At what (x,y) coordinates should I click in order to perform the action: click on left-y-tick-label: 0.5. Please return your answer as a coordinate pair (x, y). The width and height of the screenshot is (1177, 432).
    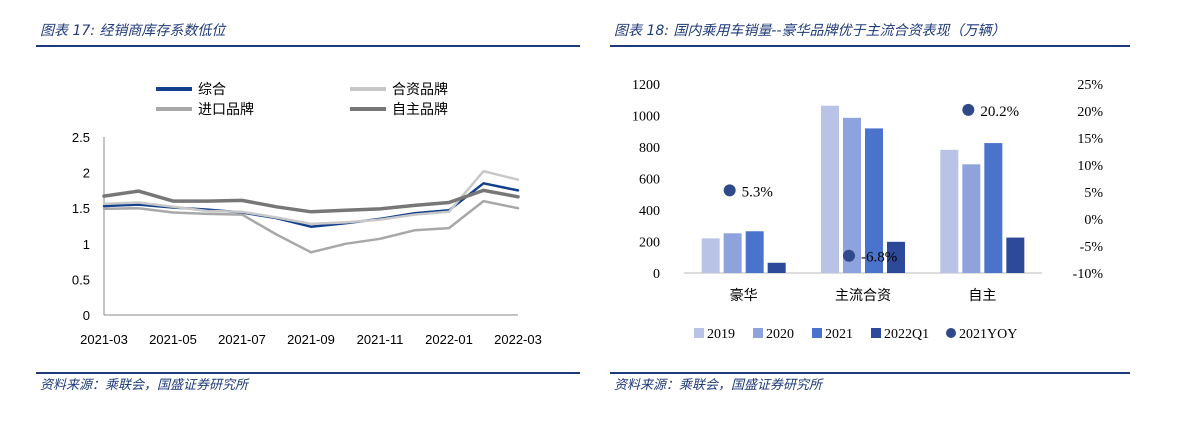
    Looking at the image, I should click on (81, 279).